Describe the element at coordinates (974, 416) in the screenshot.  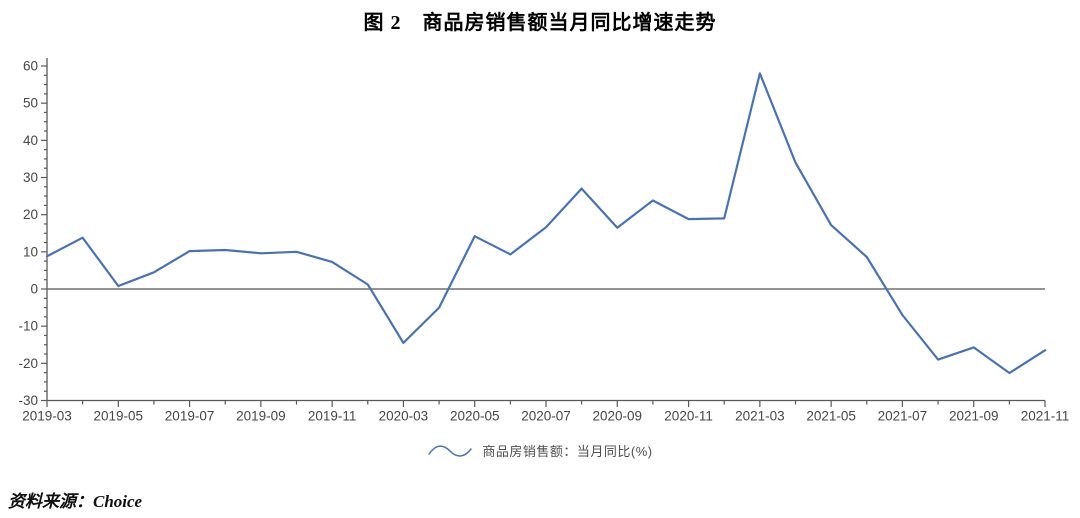
I see `x-tick-label: 2021-09` at that location.